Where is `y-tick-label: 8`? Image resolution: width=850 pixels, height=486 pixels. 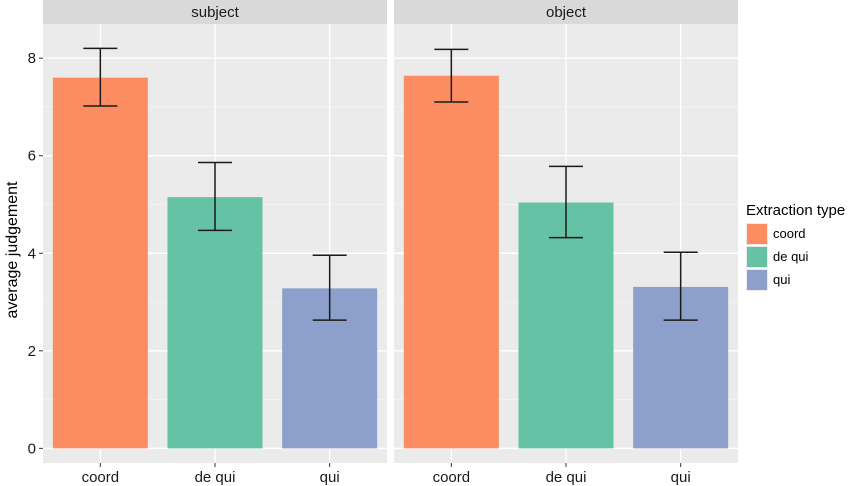
y-tick-label: 8 is located at coordinates (32, 58).